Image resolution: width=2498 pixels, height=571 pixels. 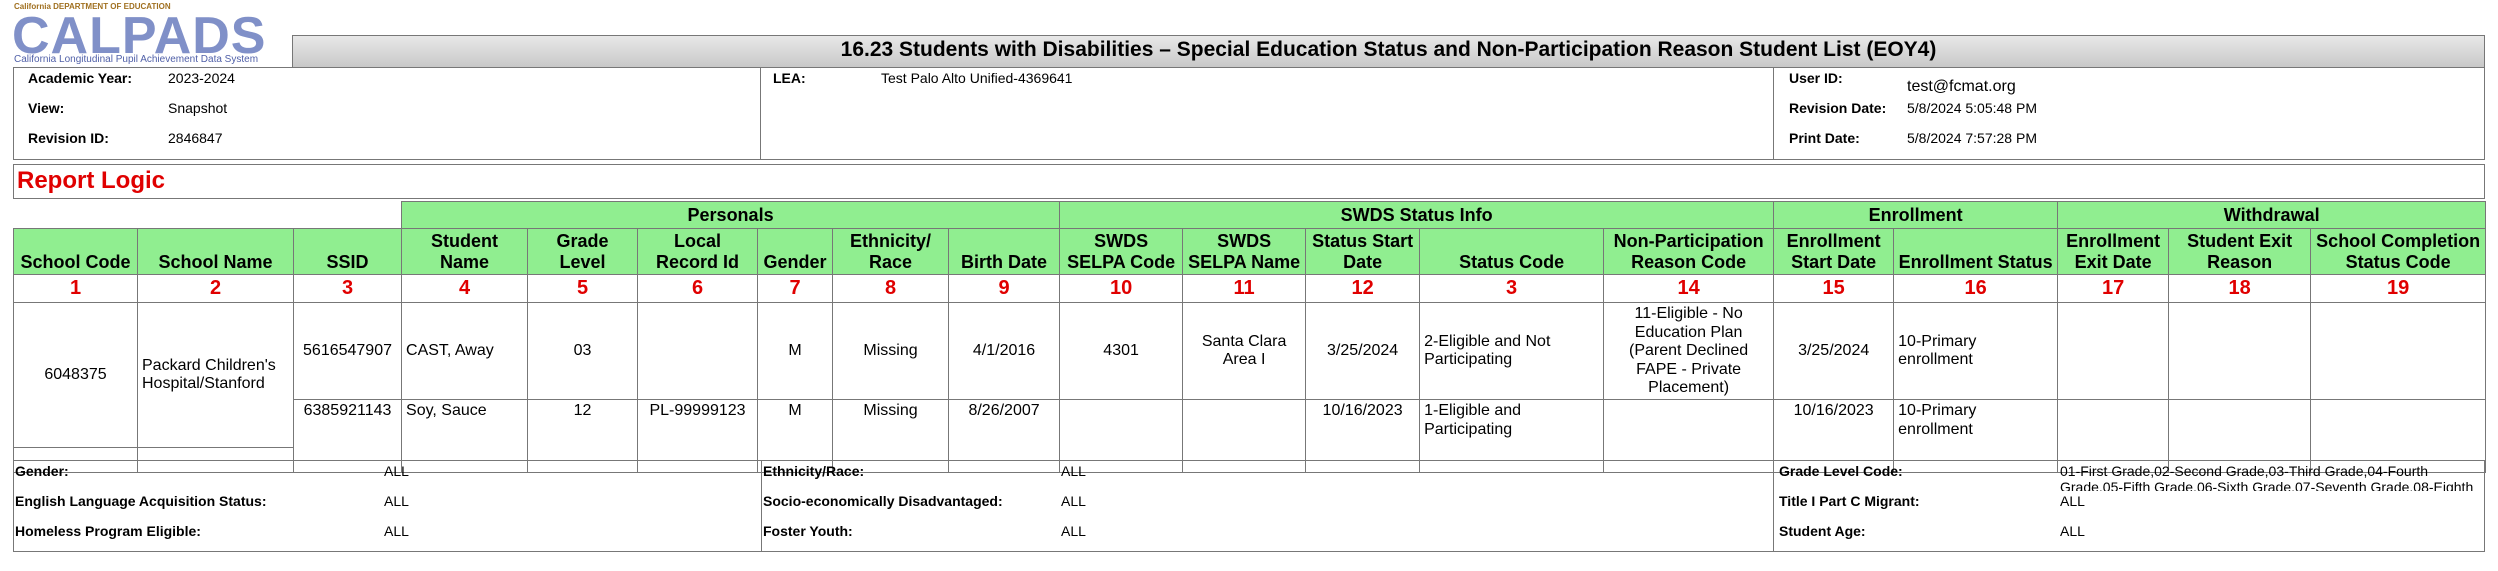 What do you see at coordinates (1417, 215) in the screenshot?
I see `group-header: SWDS Status Info` at bounding box center [1417, 215].